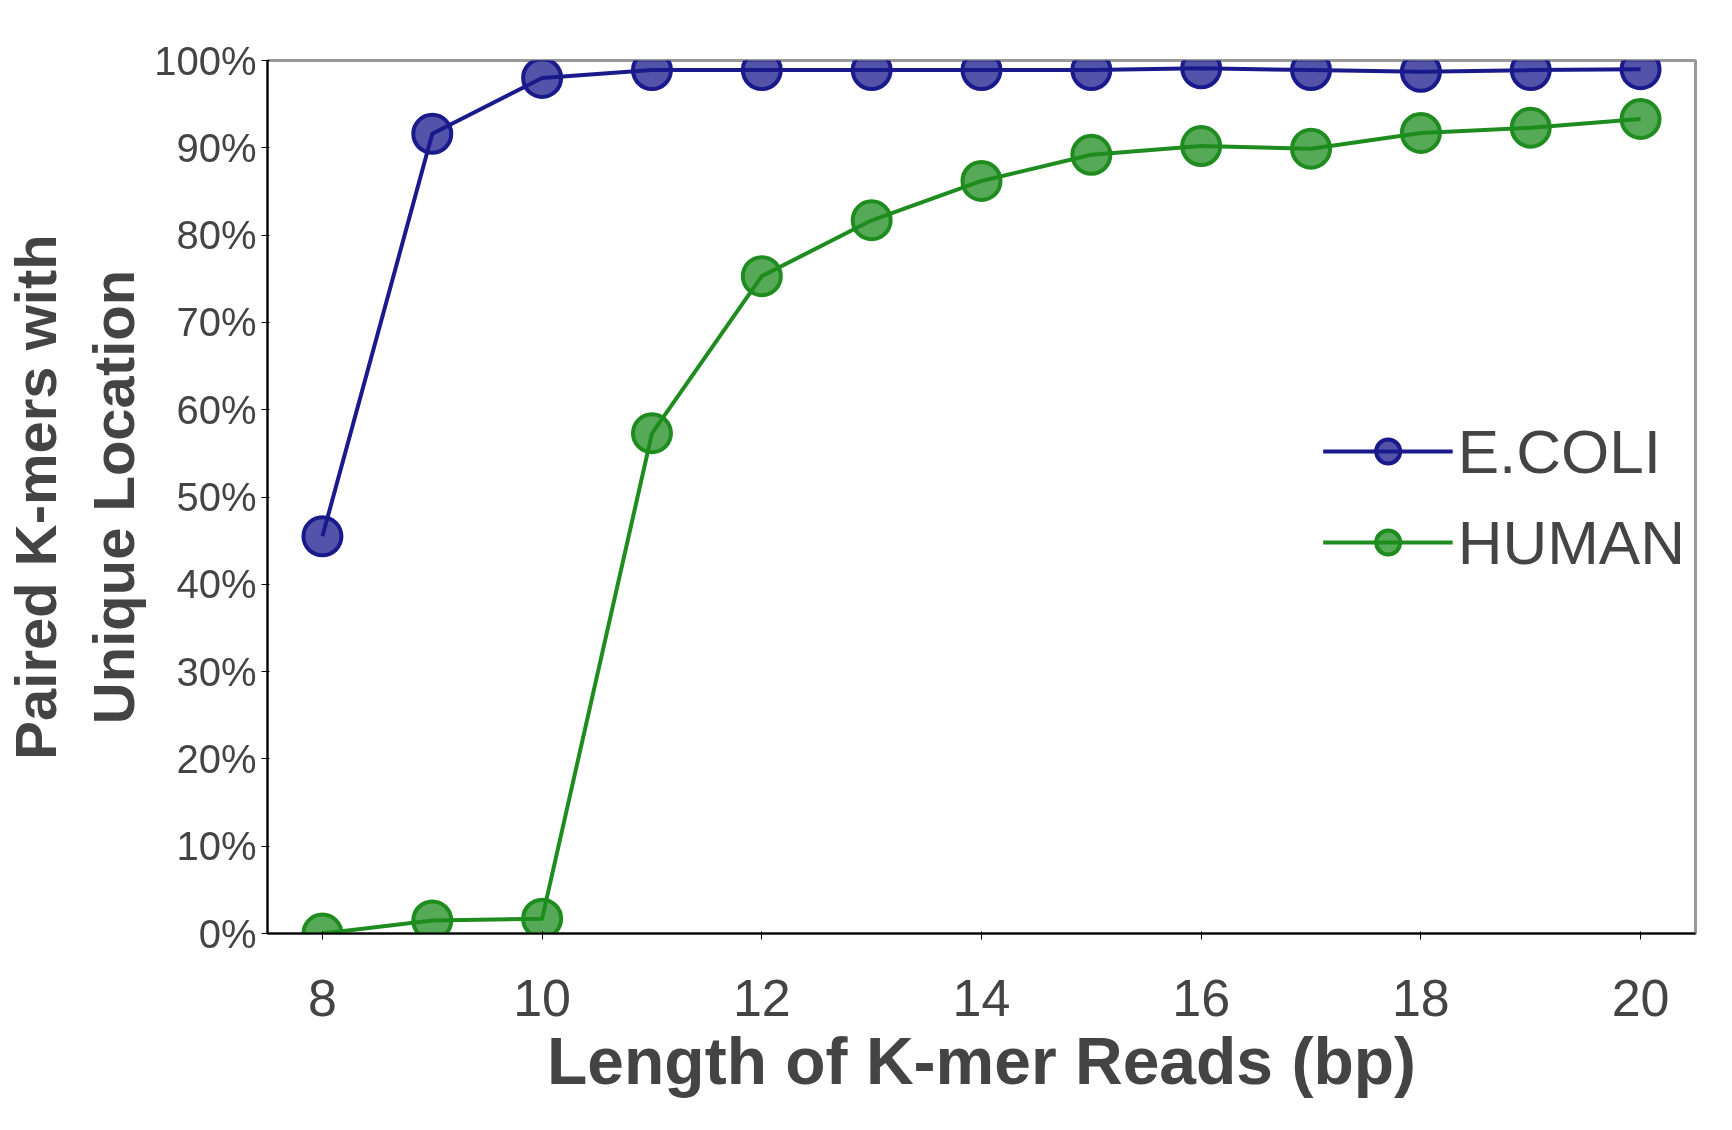 Image resolution: width=1732 pixels, height=1130 pixels. Describe the element at coordinates (216, 497) in the screenshot. I see `y-tick-label: 50%` at that location.